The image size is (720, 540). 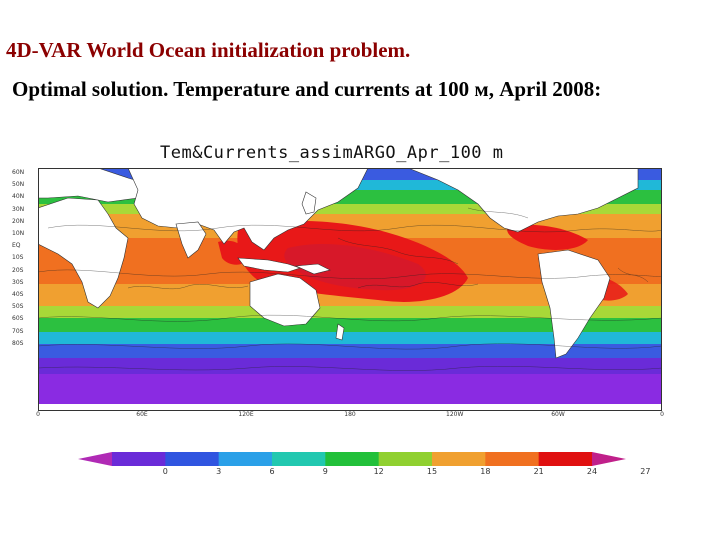 I want to click on land-south-america, so click(x=574, y=304).